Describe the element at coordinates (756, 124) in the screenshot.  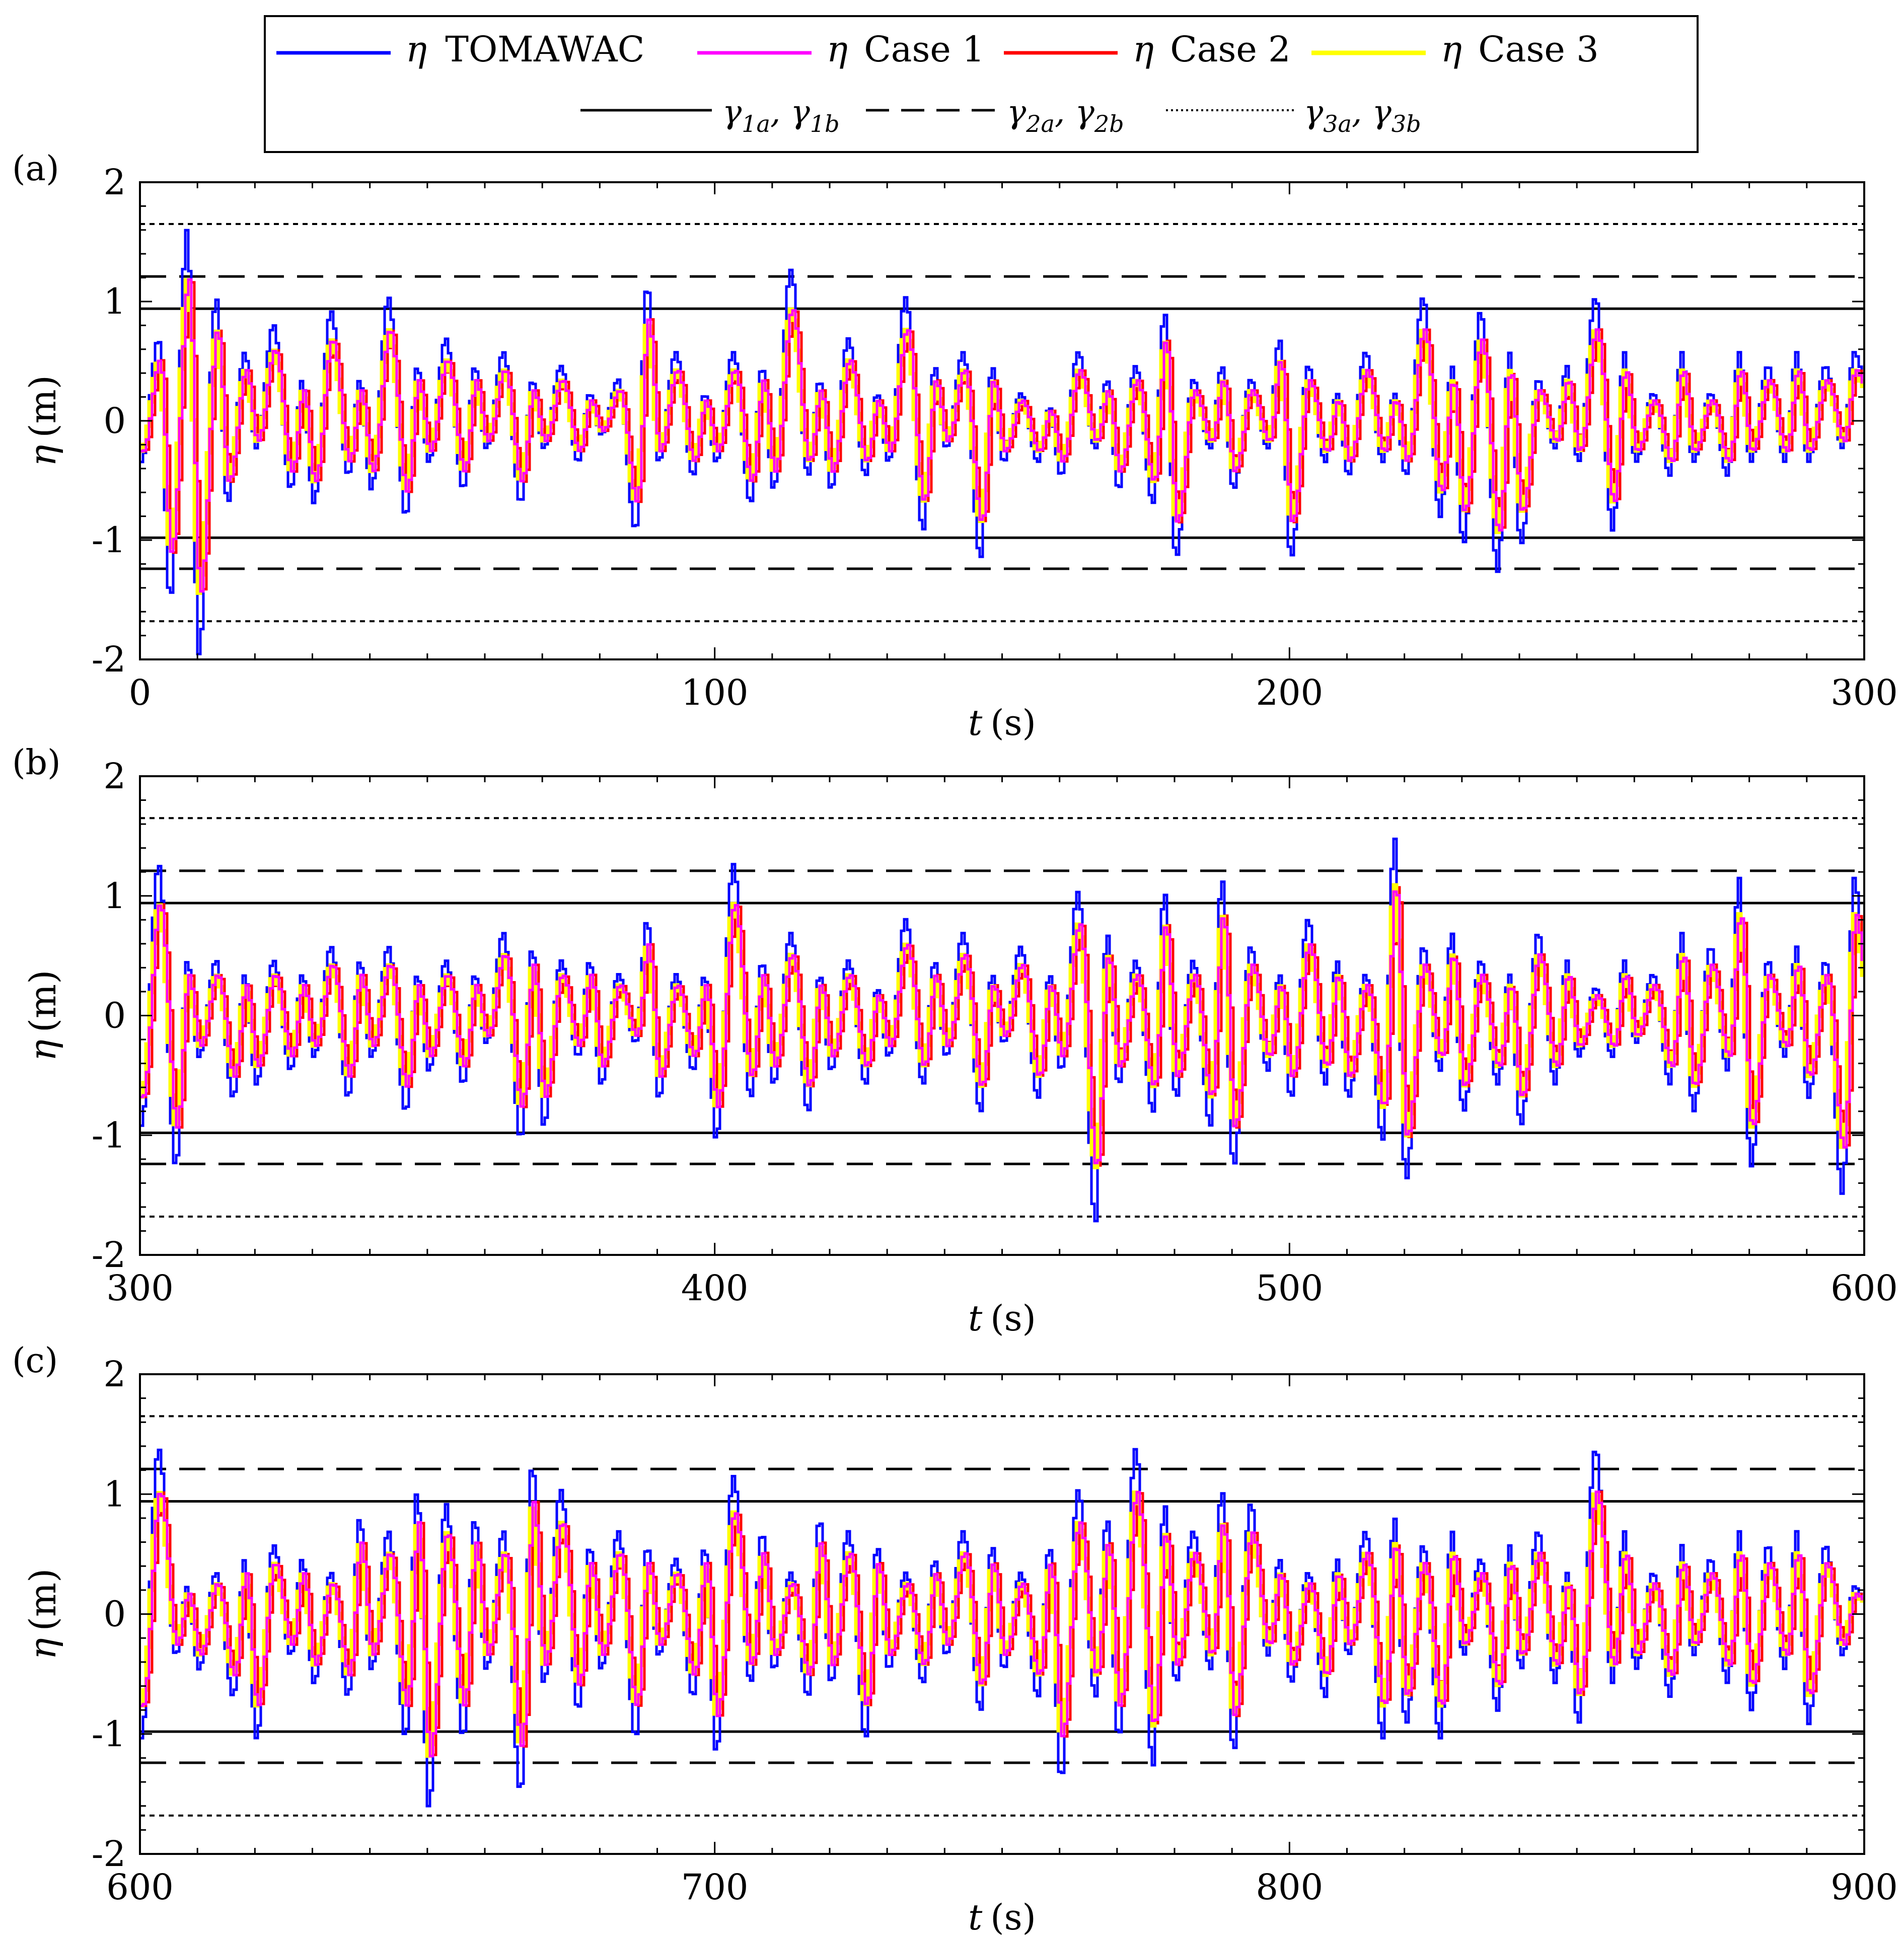
I see `legend-subscript: 1a` at that location.